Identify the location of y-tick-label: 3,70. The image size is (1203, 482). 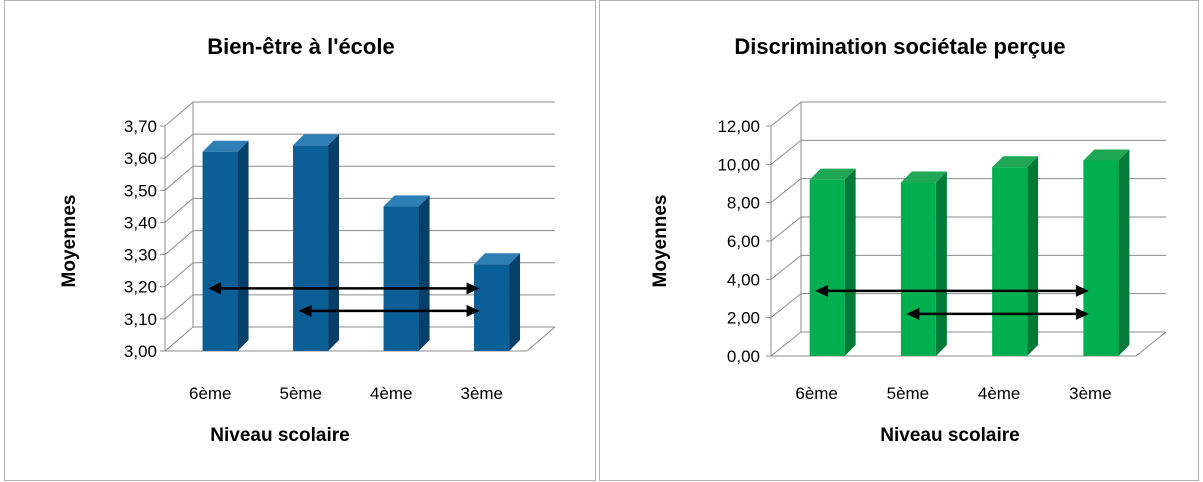
(140, 126).